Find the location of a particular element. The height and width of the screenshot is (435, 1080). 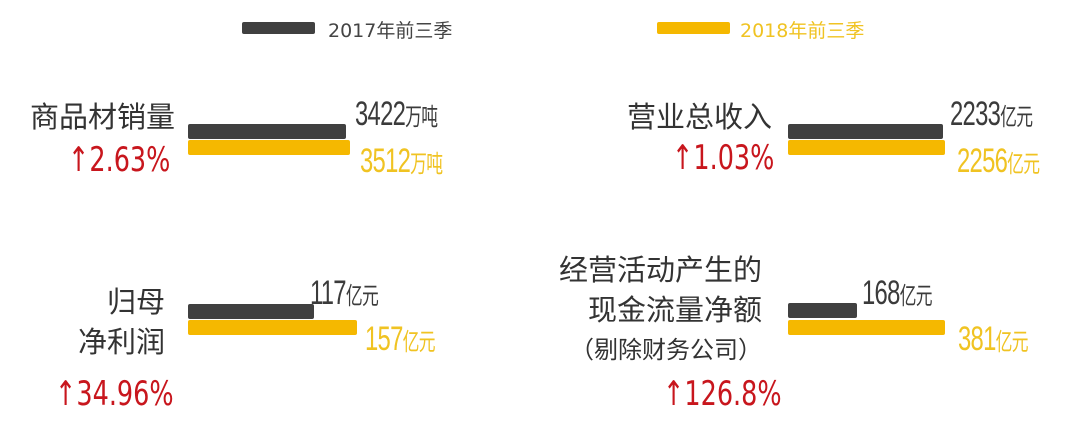

panel-label-revenue: 营业总收入 is located at coordinates (699, 117).